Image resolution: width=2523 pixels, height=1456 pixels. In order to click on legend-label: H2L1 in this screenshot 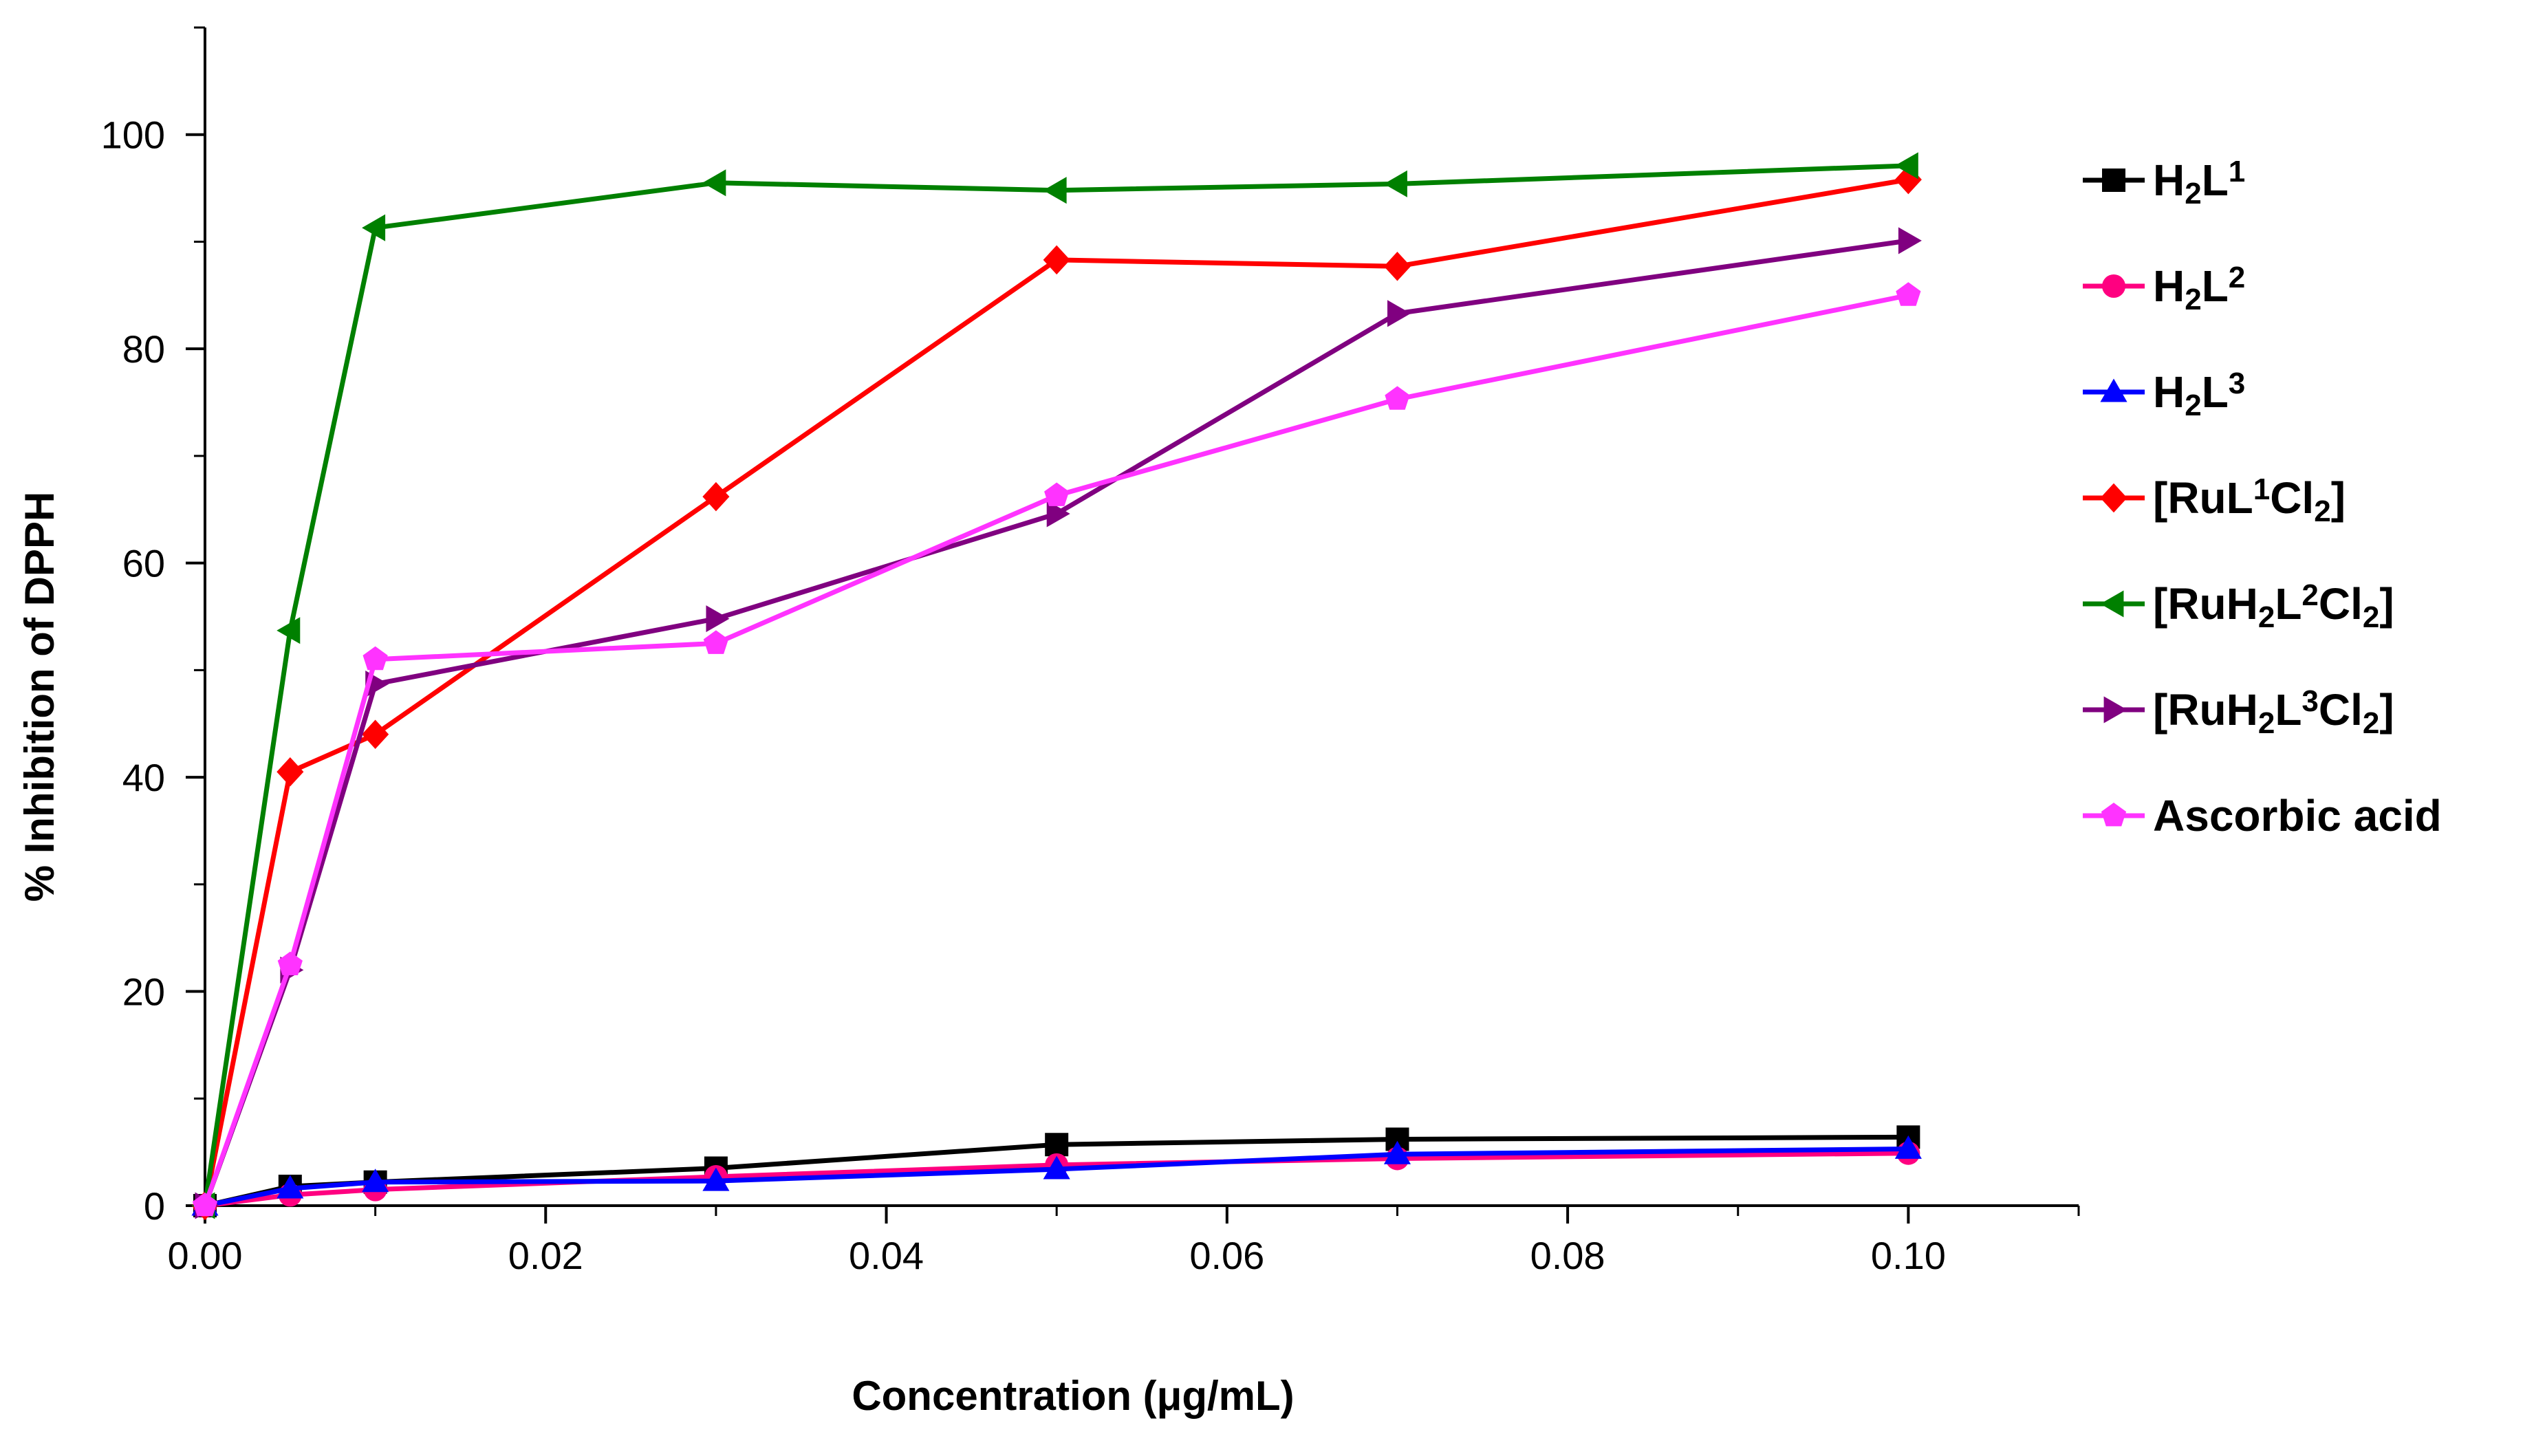, I will do `click(2199, 182)`.